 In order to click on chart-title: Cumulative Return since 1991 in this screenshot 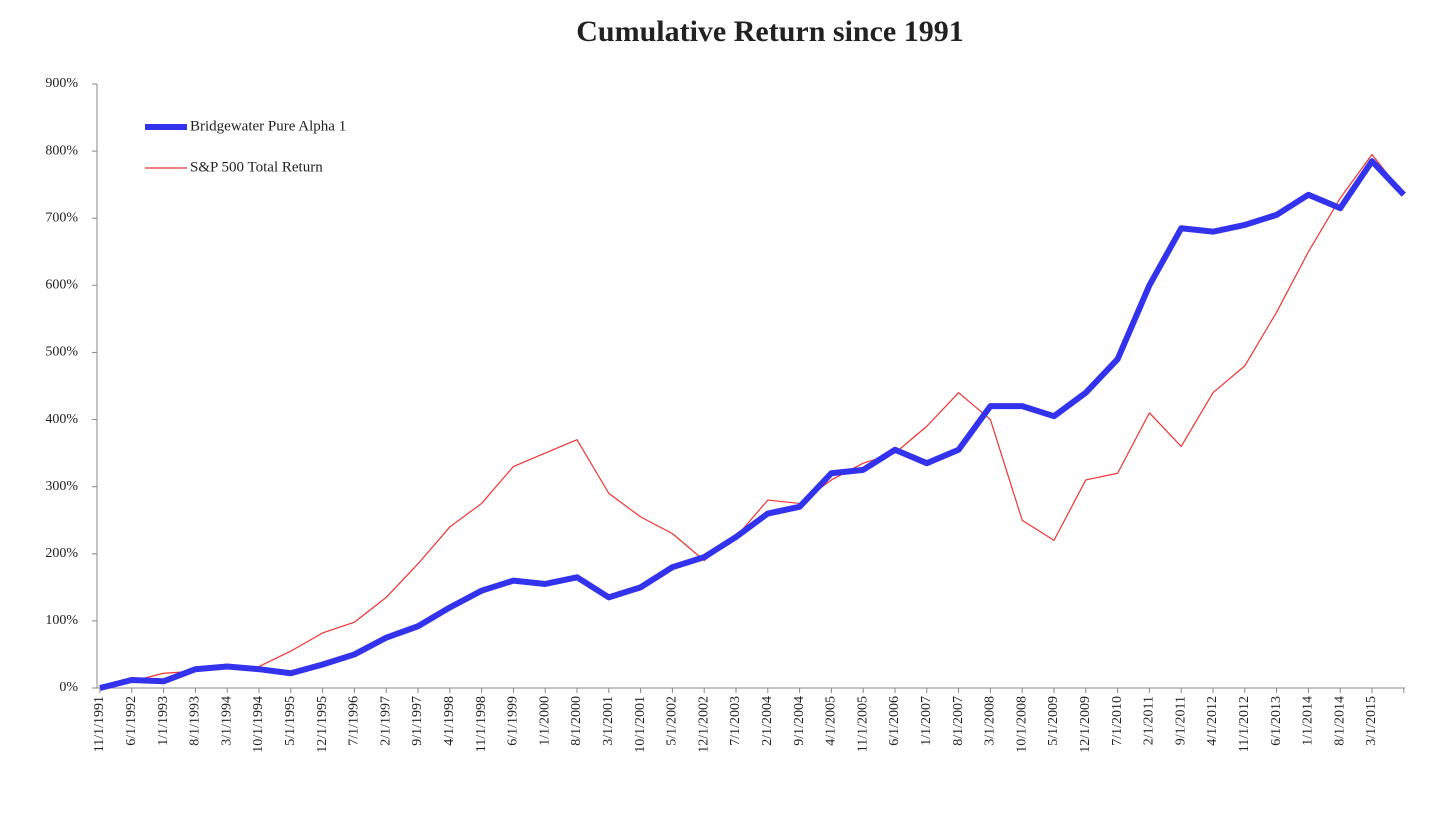, I will do `click(769, 31)`.